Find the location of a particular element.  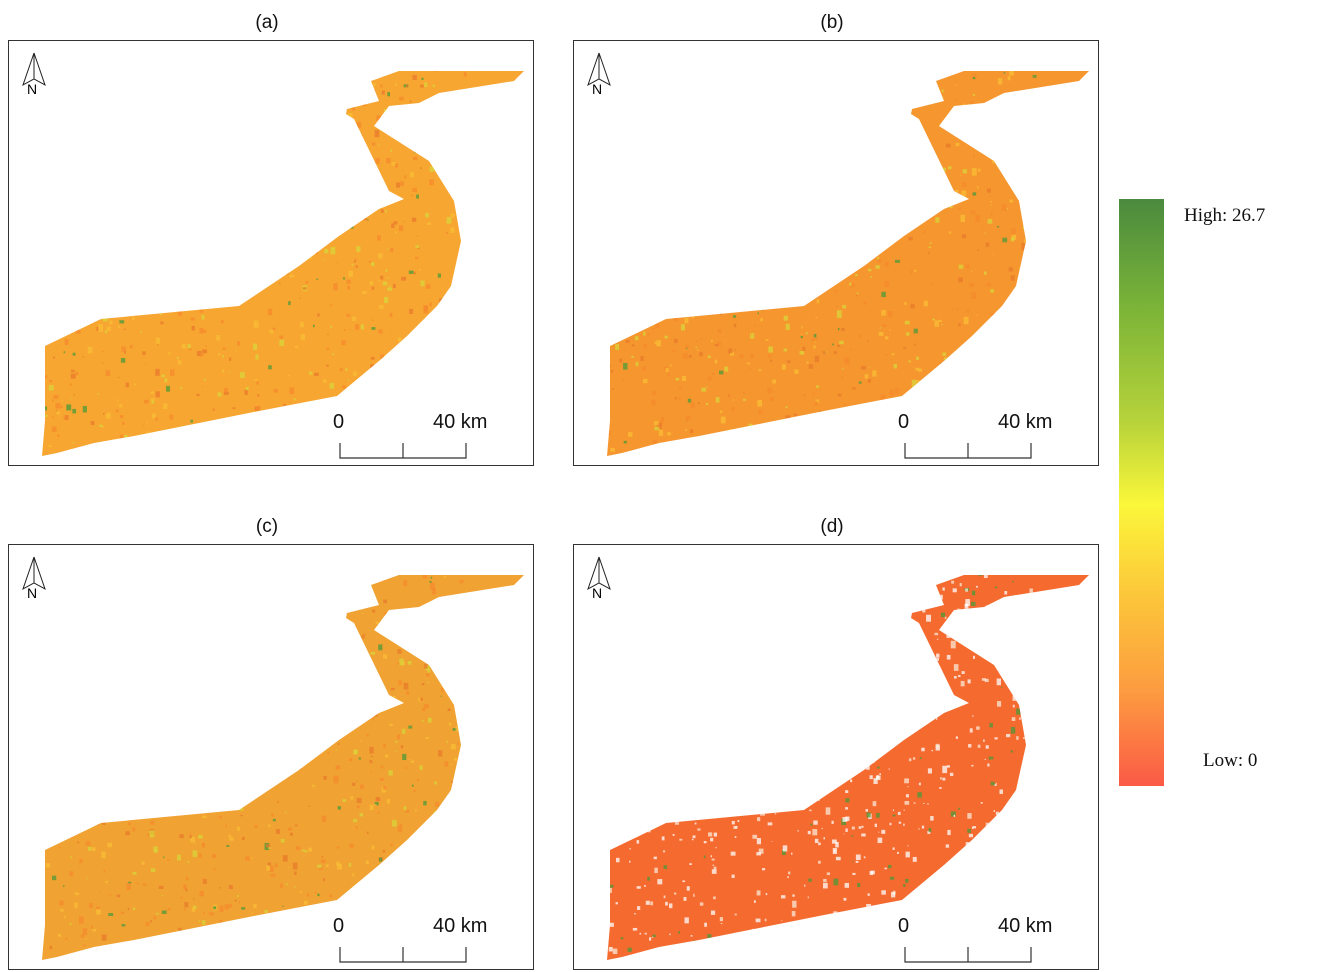

panel-label-a: (a) is located at coordinates (267, 22).